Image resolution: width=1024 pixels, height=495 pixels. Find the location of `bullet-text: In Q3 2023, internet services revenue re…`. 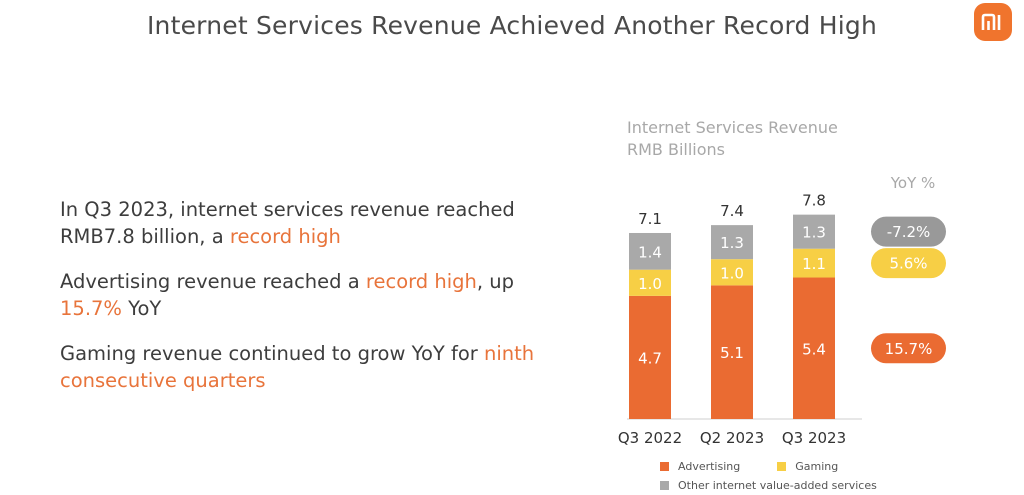

bullet-text: In Q3 2023, internet services revenue re… is located at coordinates (287, 223).